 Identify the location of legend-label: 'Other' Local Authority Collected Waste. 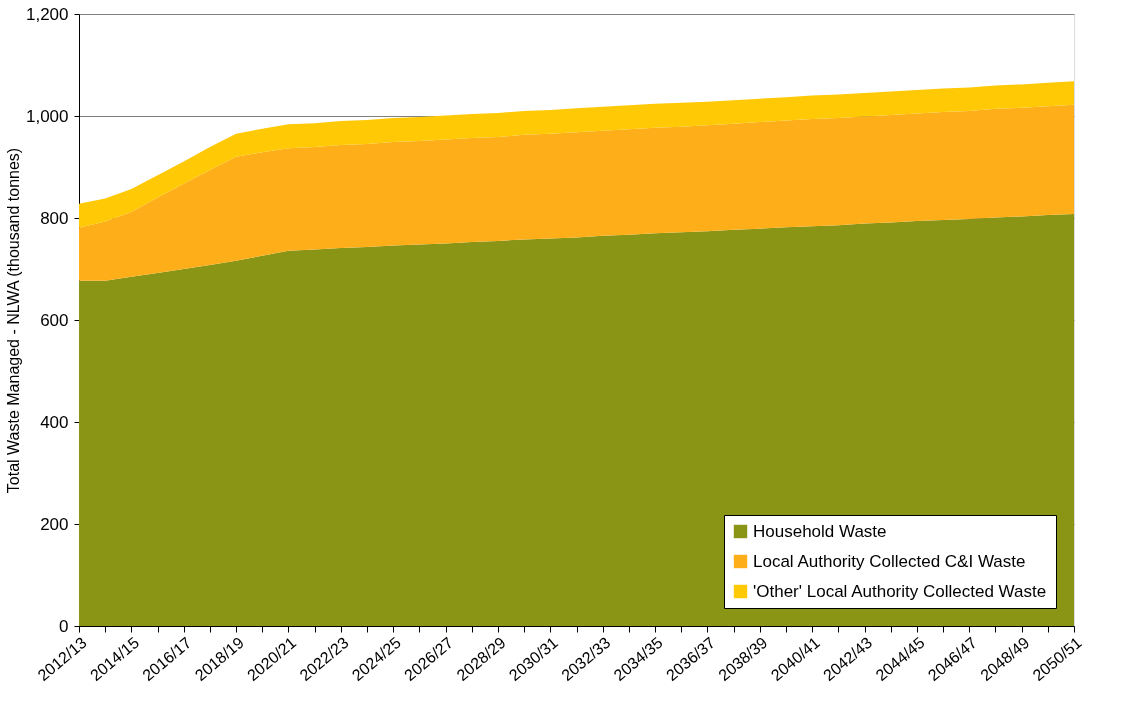
(900, 591).